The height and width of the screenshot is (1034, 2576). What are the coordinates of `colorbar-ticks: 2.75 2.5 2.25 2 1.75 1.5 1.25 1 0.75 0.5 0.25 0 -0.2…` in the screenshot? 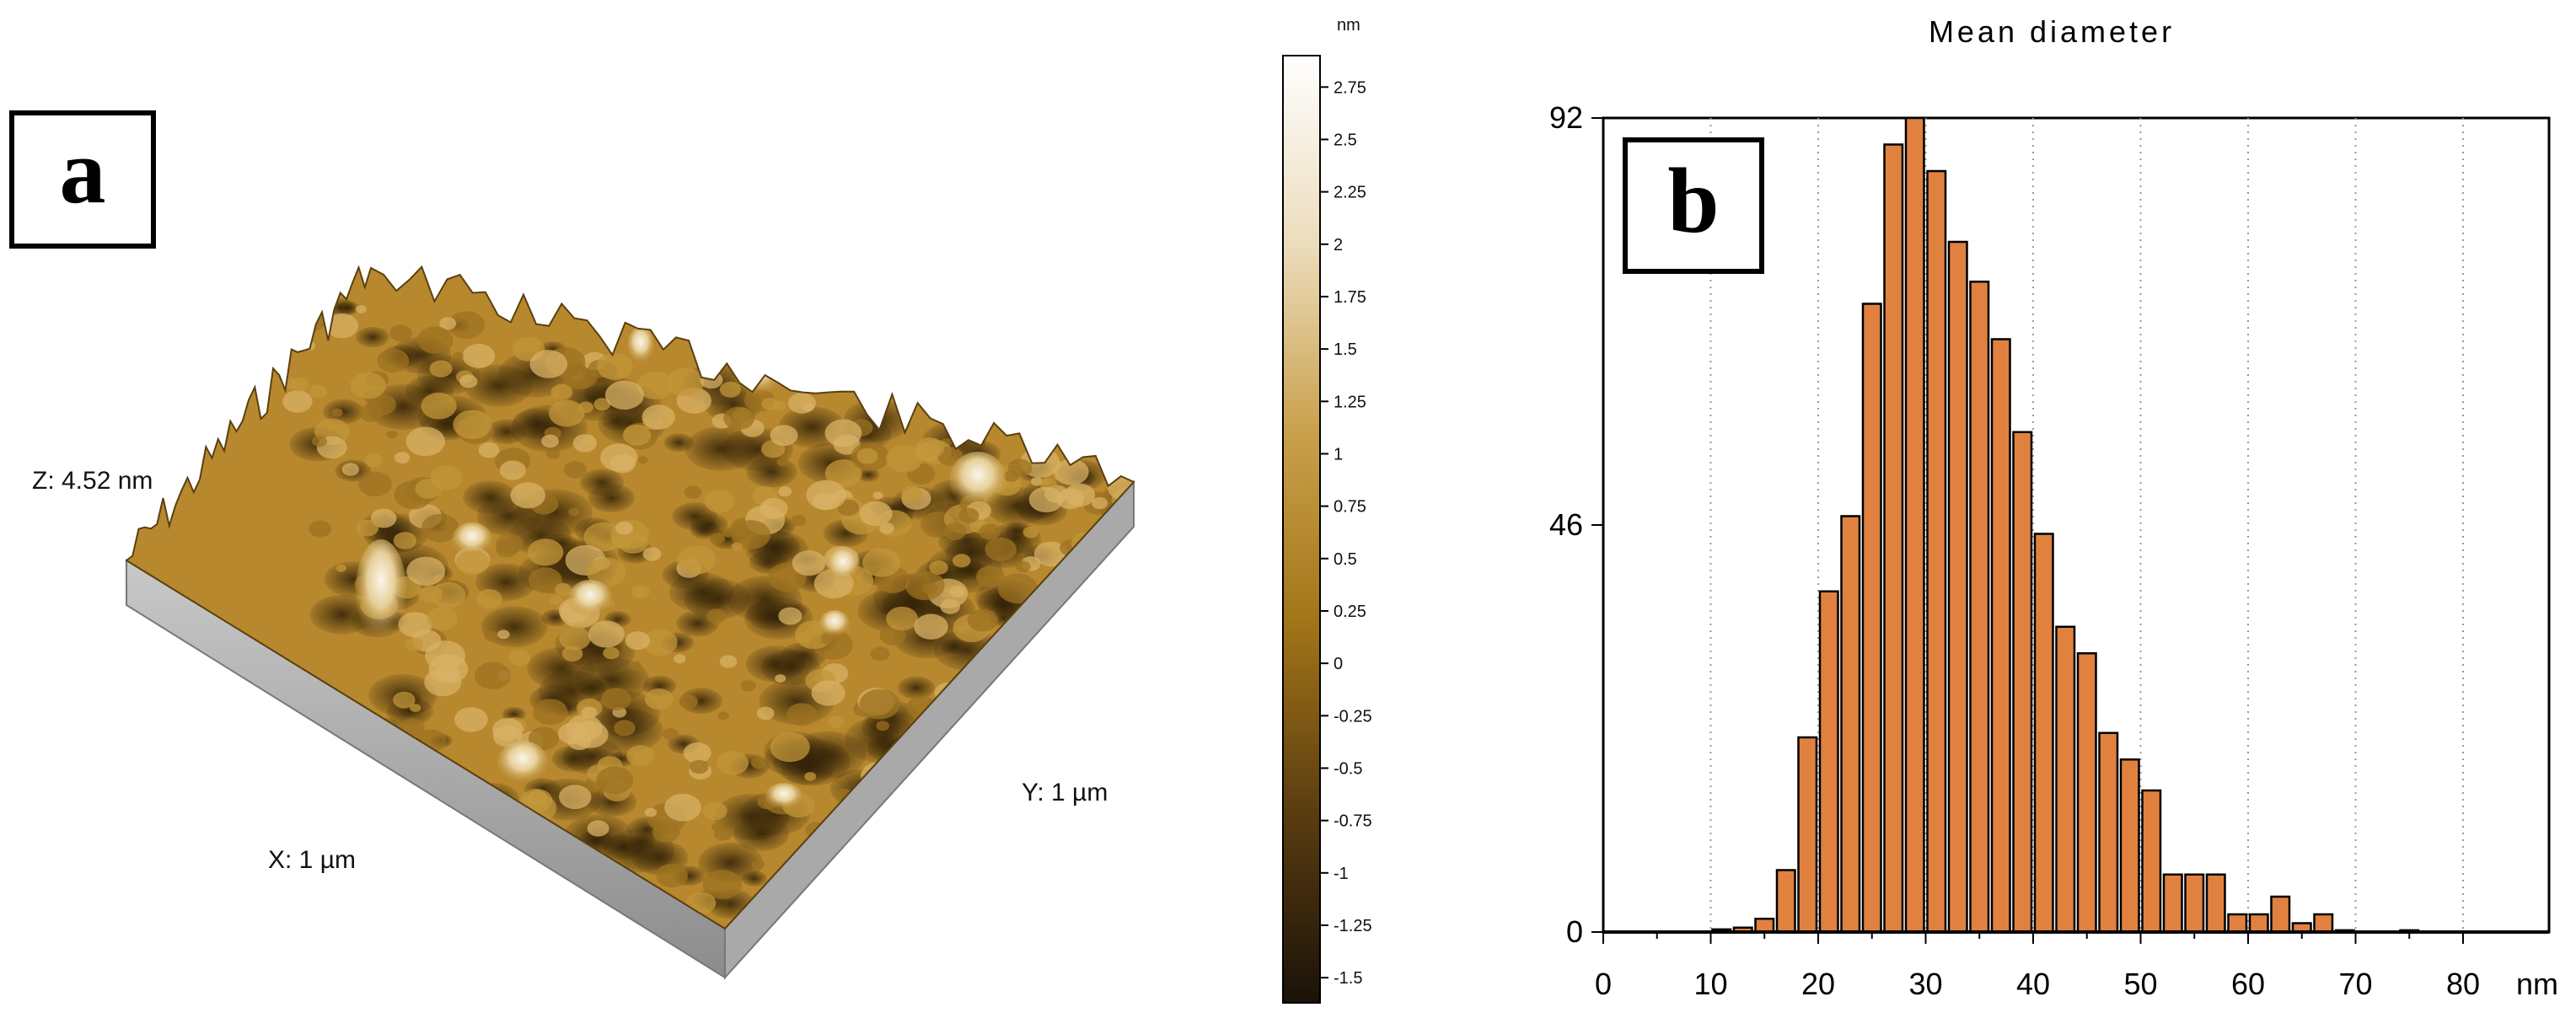 It's located at (1346, 533).